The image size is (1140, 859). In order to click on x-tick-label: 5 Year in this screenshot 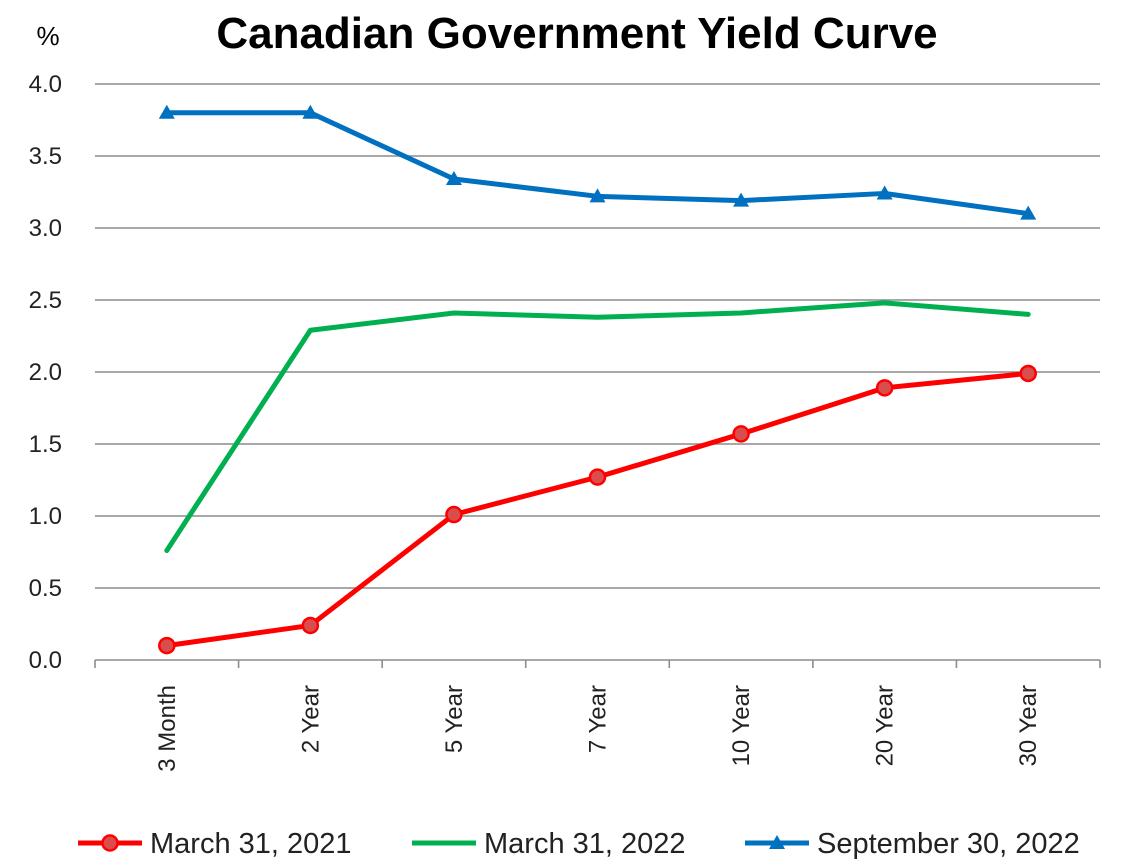, I will do `click(454, 719)`.